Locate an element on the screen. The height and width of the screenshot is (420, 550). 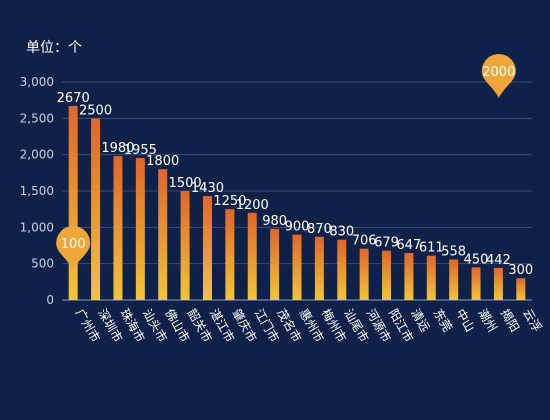
x-tick-label: 云浮 is located at coordinates (532, 321).